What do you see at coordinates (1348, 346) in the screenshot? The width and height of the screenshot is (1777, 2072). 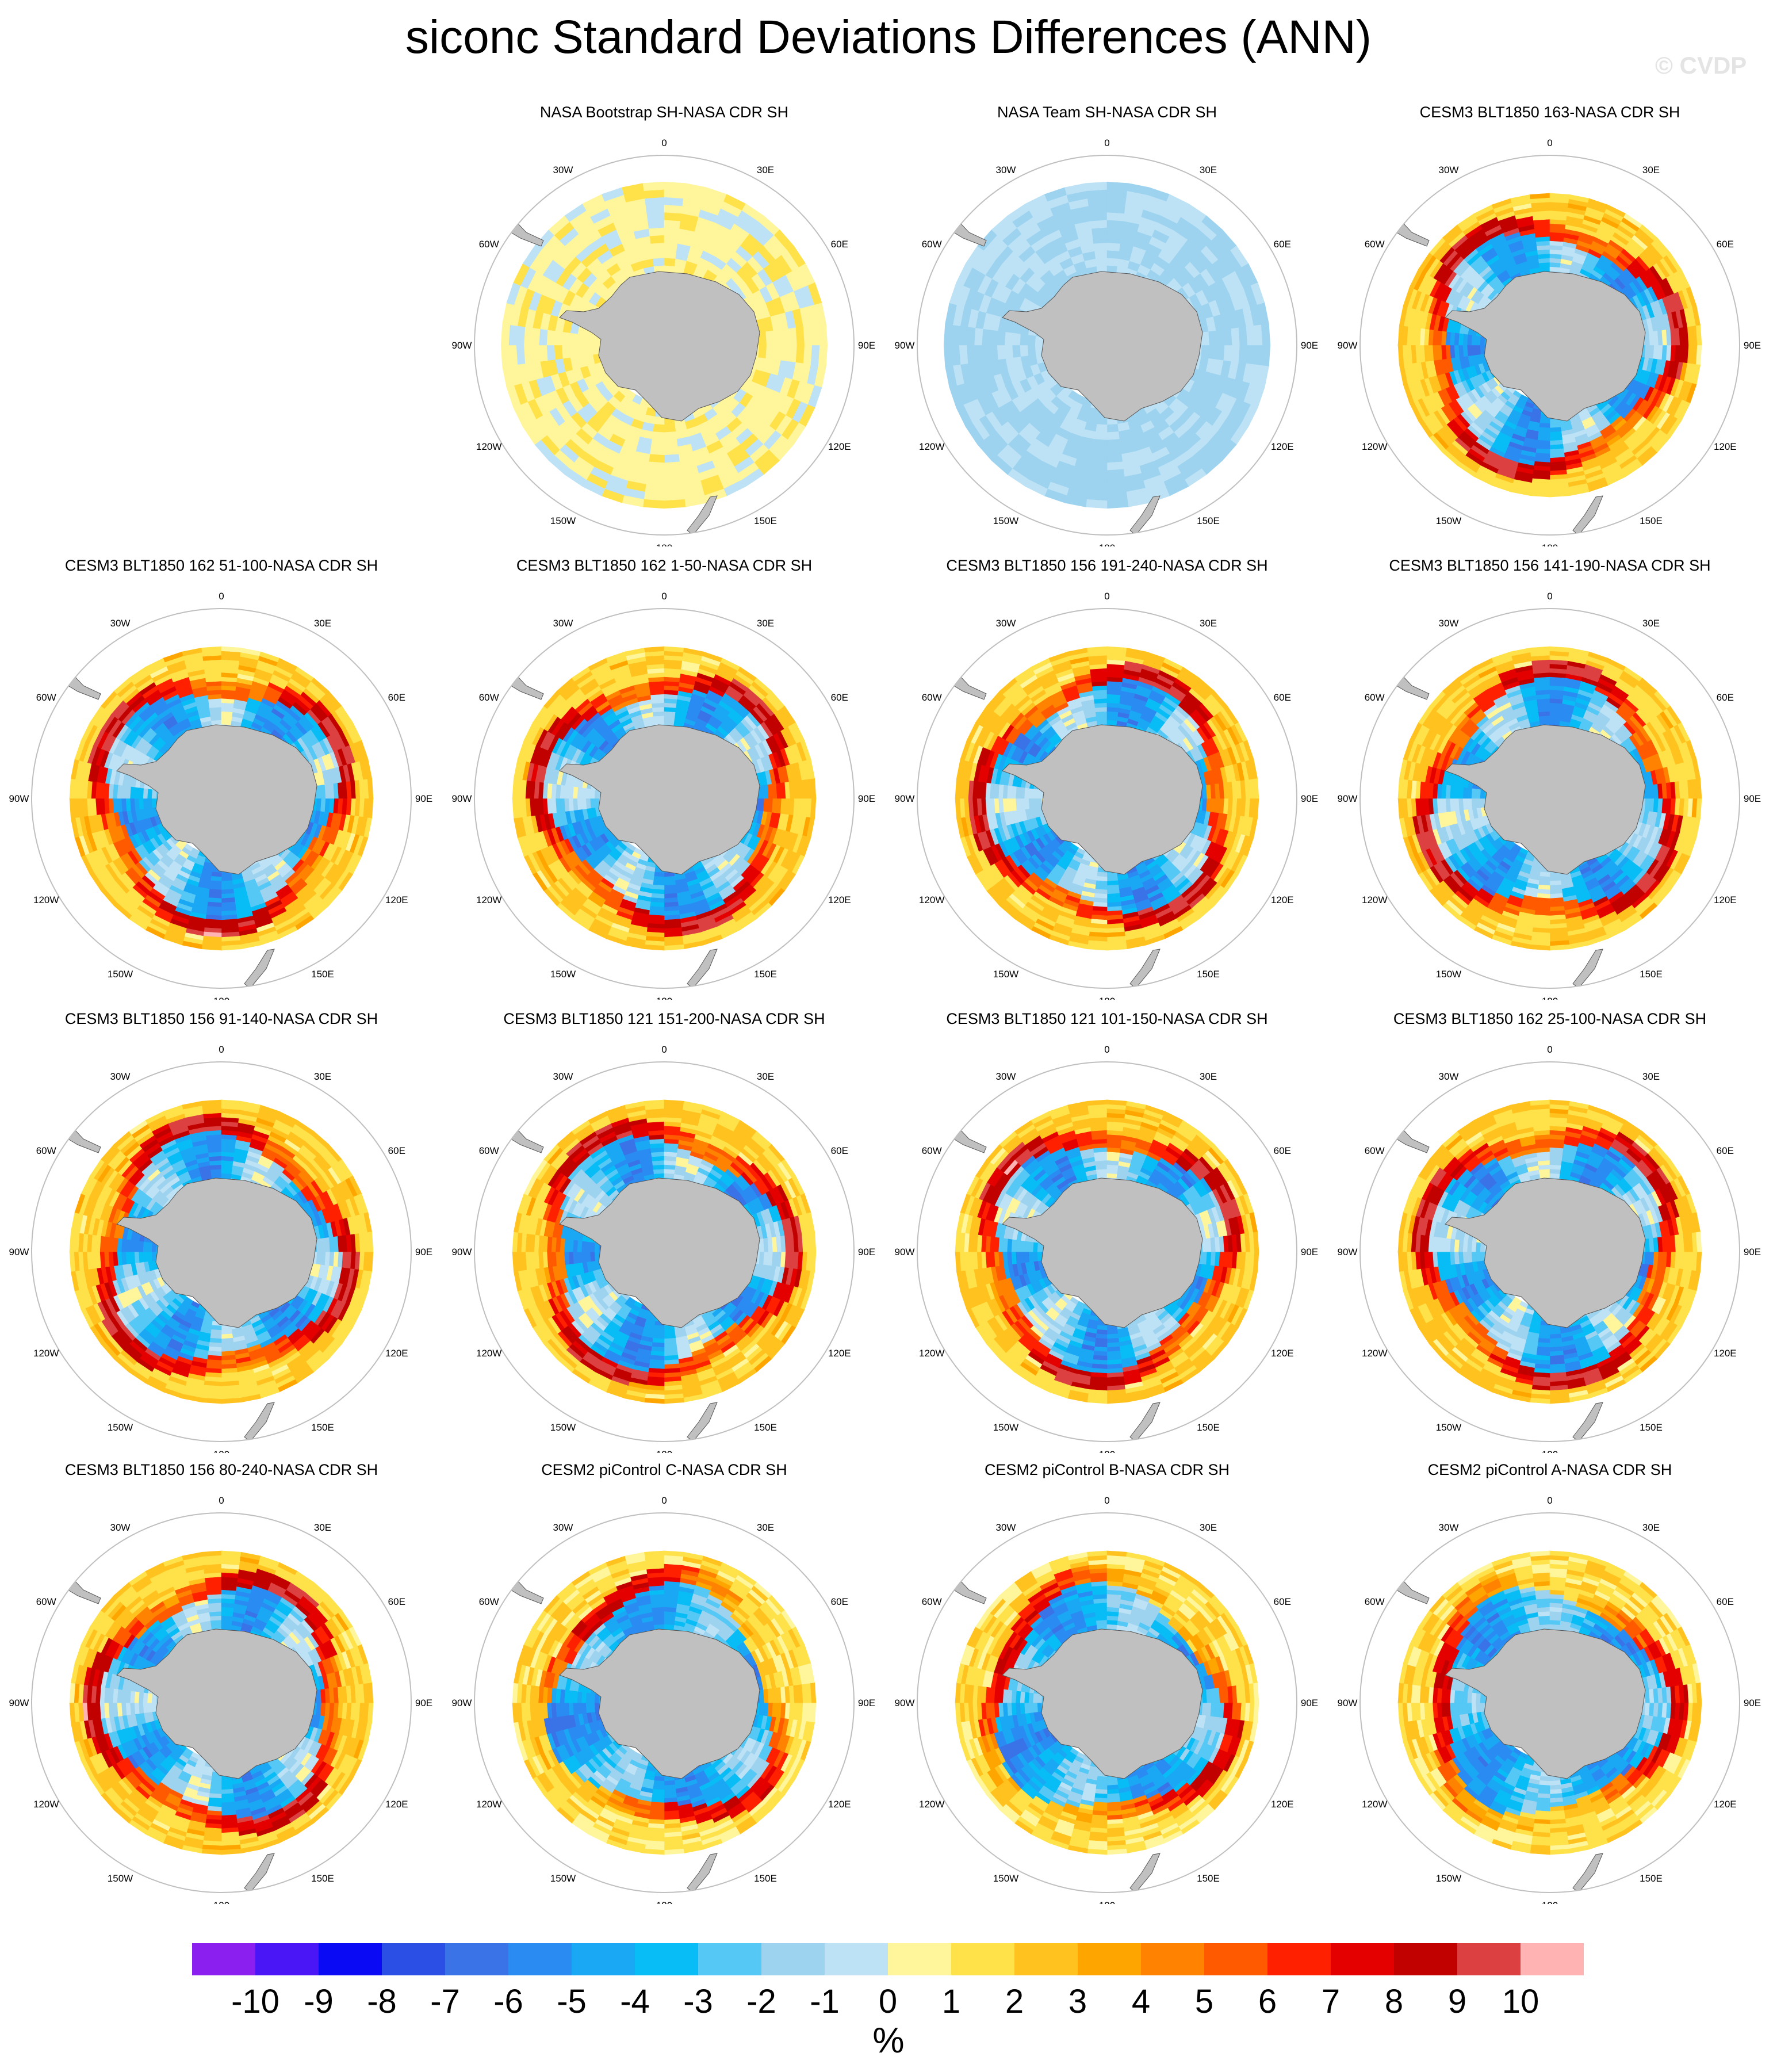 I see `longitude-label: 90W` at bounding box center [1348, 346].